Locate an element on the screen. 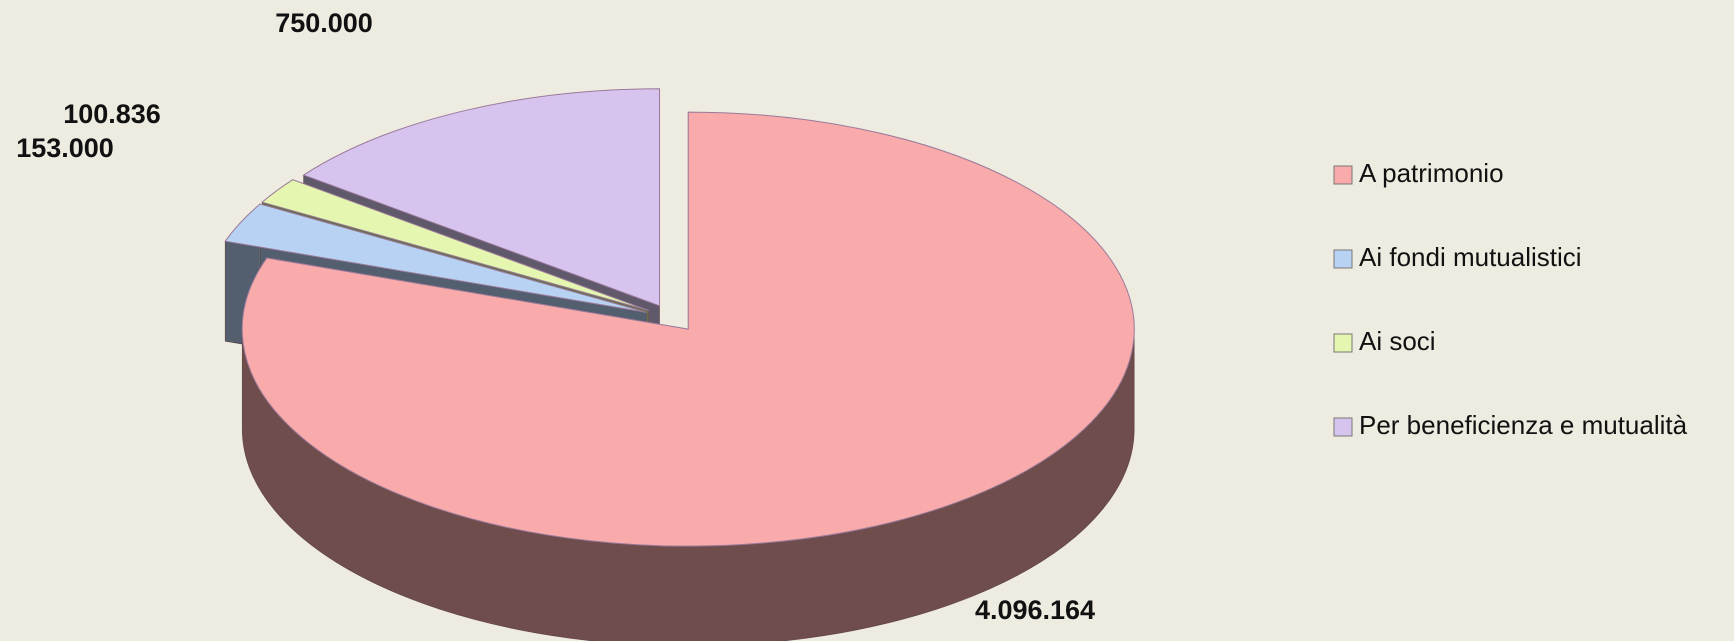 The width and height of the screenshot is (1734, 641). value-label: 100.836 is located at coordinates (112, 114).